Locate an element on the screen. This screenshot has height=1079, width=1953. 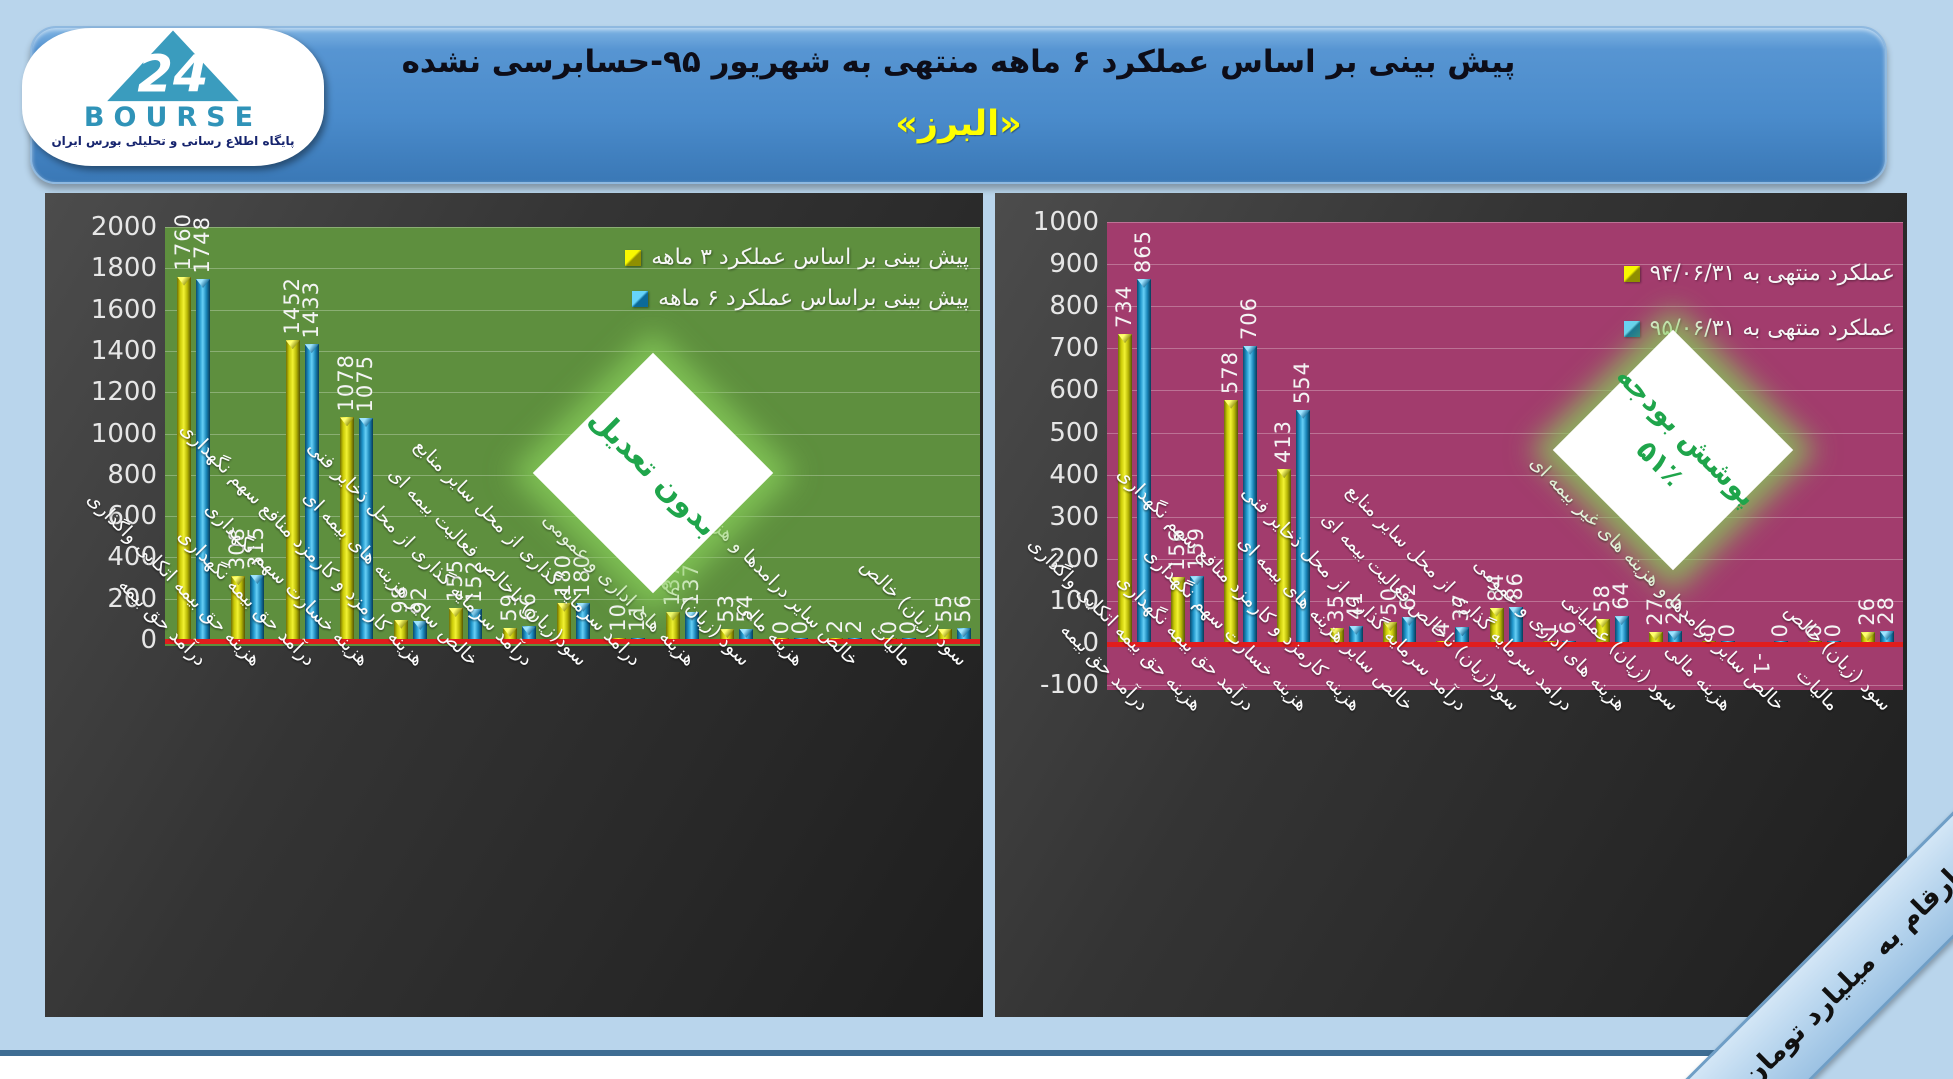
bar-value-label: 1433 is located at coordinates (310, 309).